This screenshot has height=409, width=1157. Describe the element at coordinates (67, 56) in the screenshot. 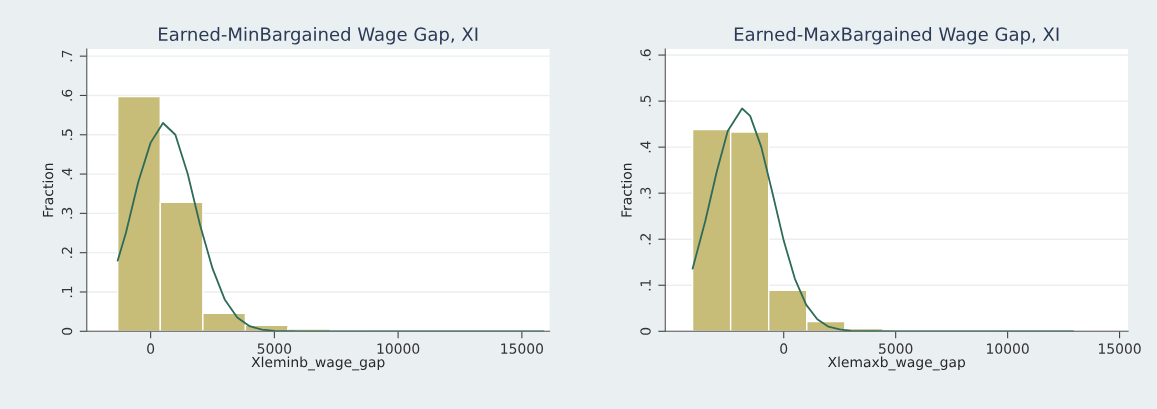

I see `y-tick-label: .7` at that location.